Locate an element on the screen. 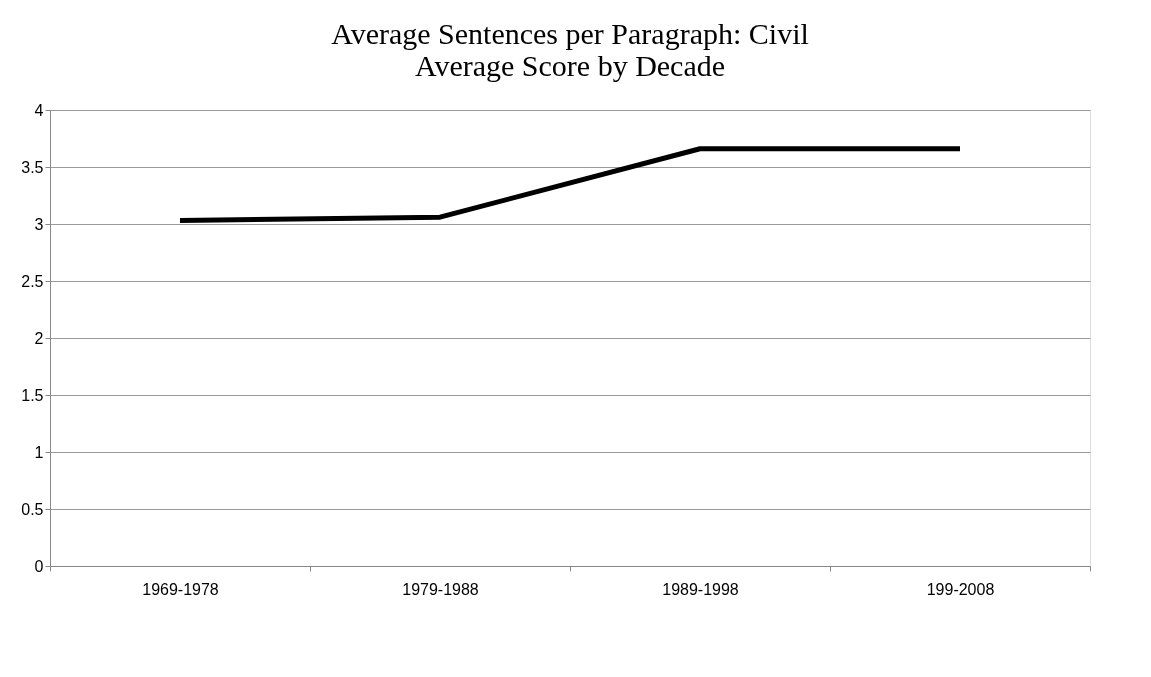  y-tick-label: 4 is located at coordinates (39, 110).